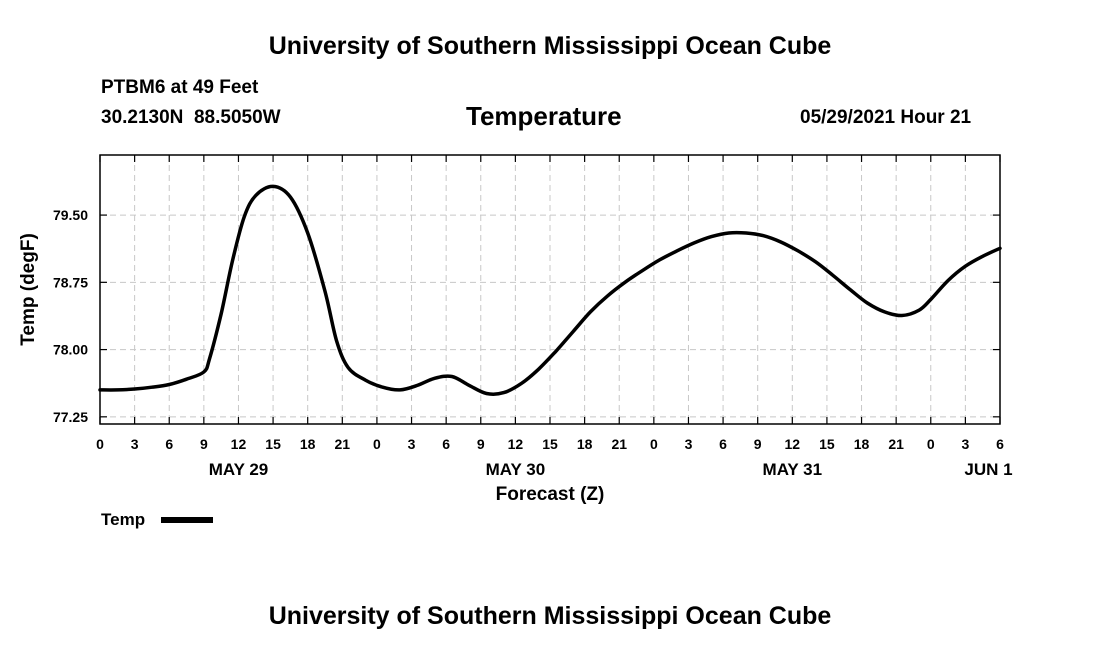 The image size is (1100, 650). Describe the element at coordinates (70, 215) in the screenshot. I see `y-tick-label: 79.50` at that location.